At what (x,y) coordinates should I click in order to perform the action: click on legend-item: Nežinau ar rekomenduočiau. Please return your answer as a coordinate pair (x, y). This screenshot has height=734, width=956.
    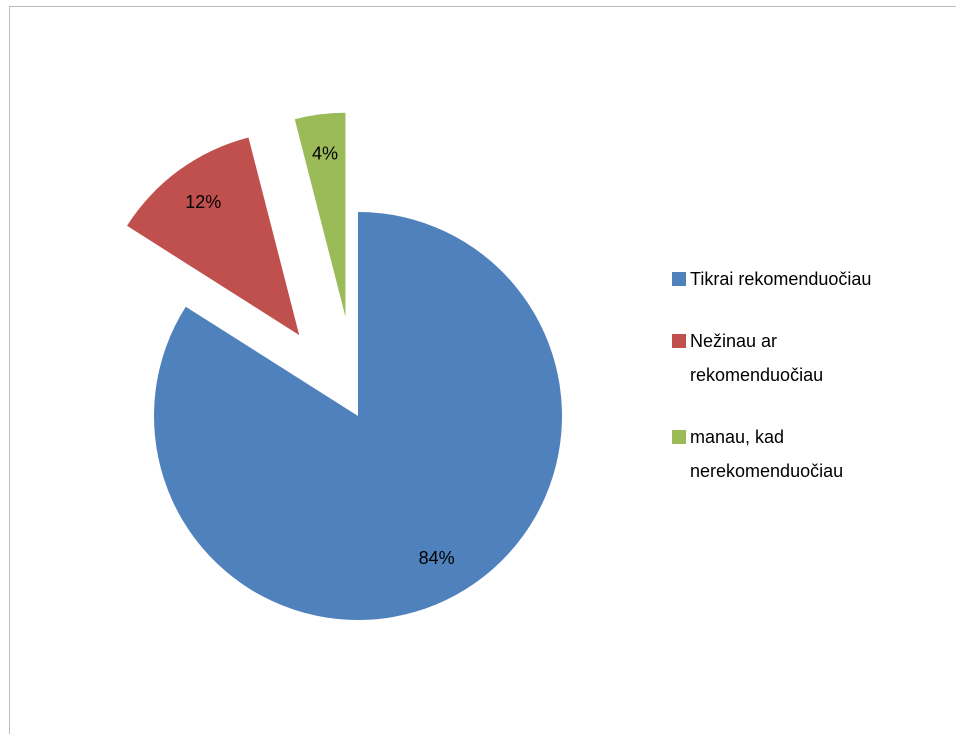
    Looking at the image, I should click on (779, 358).